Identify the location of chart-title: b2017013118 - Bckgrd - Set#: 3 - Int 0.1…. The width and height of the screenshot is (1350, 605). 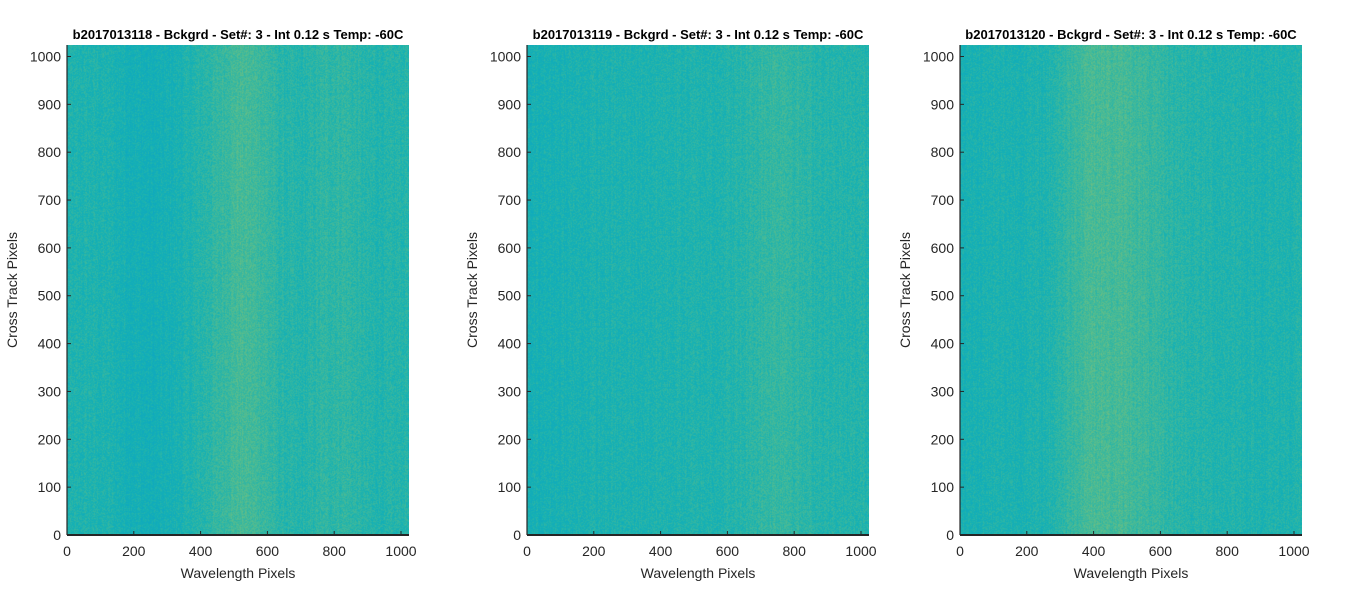
(238, 34).